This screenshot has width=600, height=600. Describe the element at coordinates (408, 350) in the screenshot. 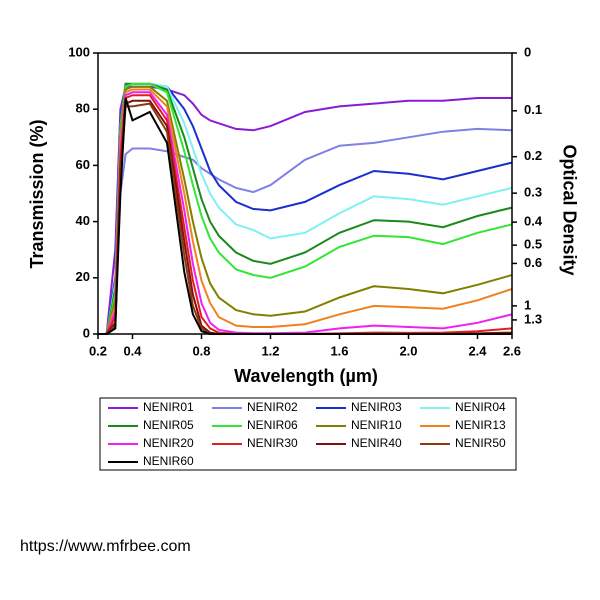

I see `x-tick-label: 2.0` at that location.